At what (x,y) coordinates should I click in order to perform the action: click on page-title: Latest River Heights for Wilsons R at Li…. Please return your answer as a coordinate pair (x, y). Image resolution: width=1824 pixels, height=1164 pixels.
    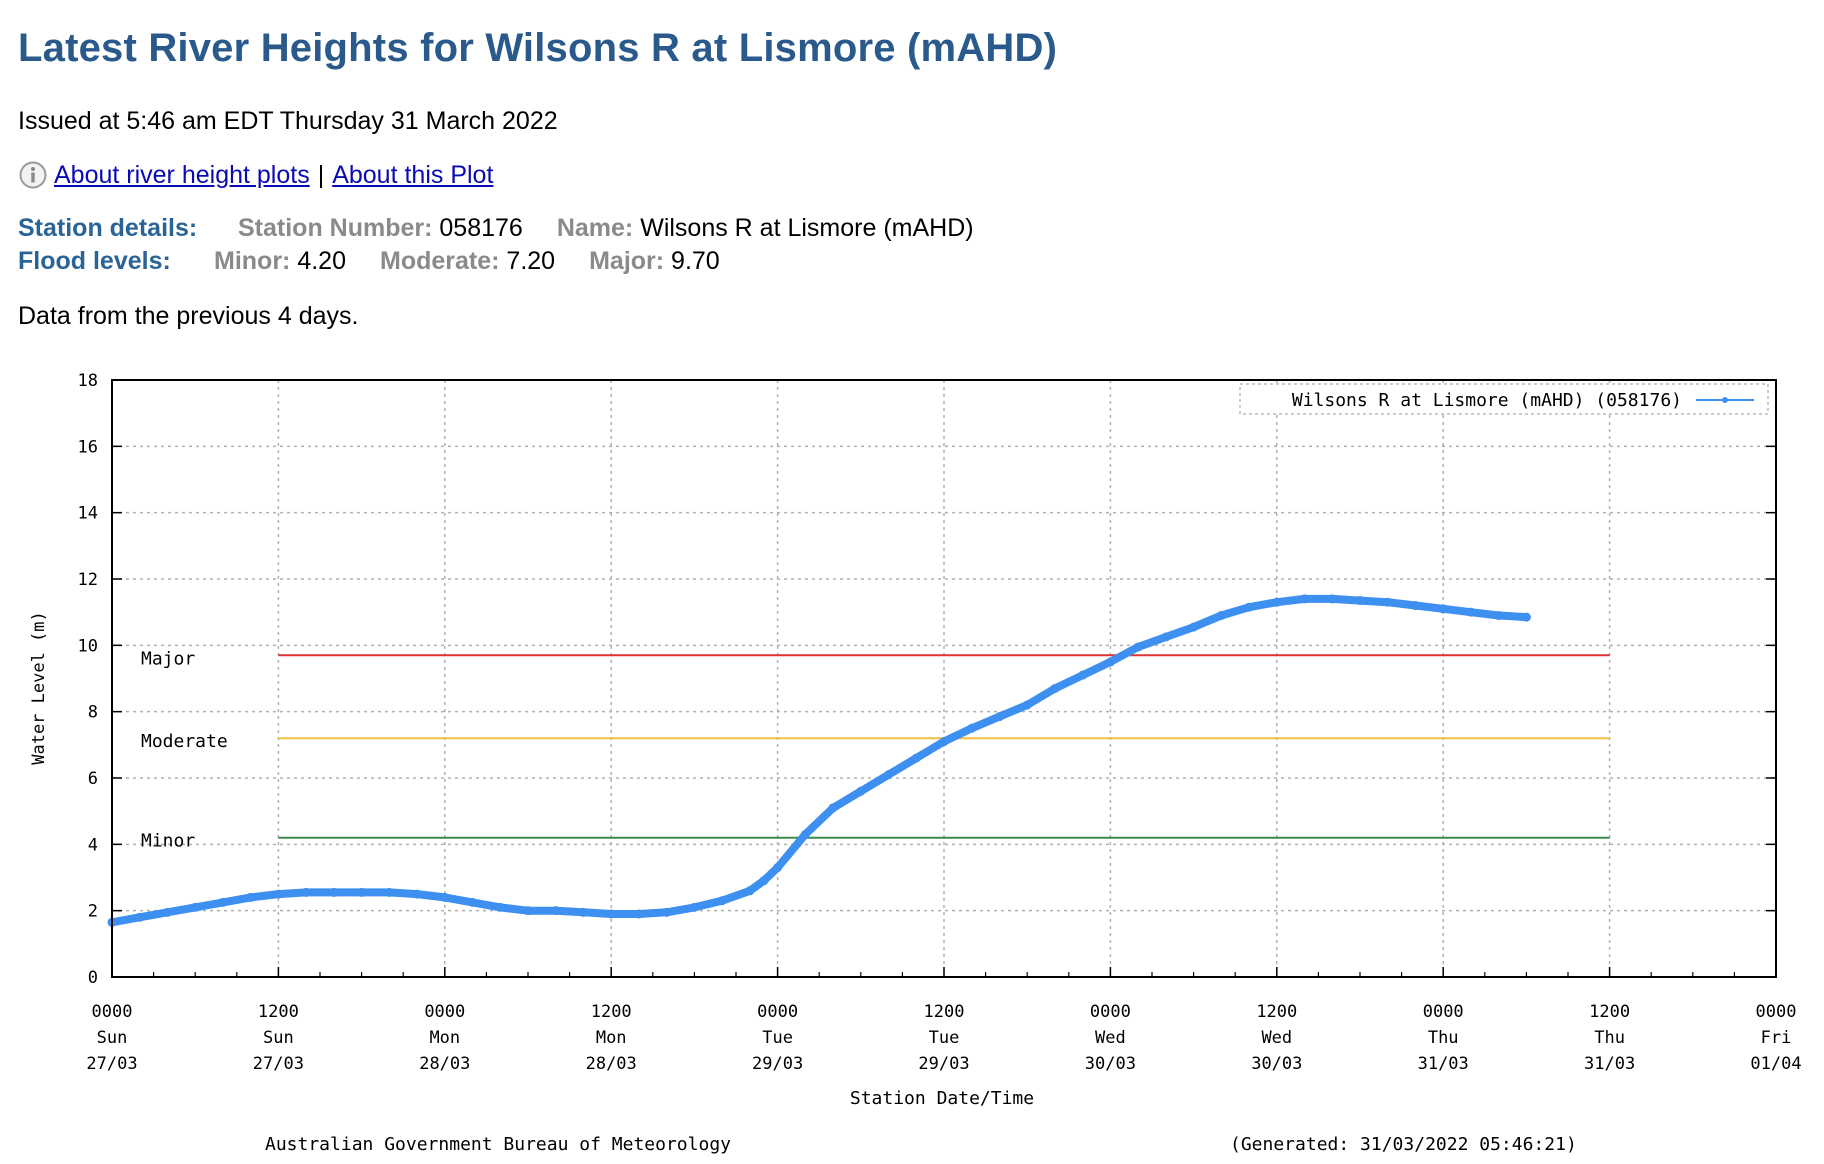
    Looking at the image, I should click on (538, 48).